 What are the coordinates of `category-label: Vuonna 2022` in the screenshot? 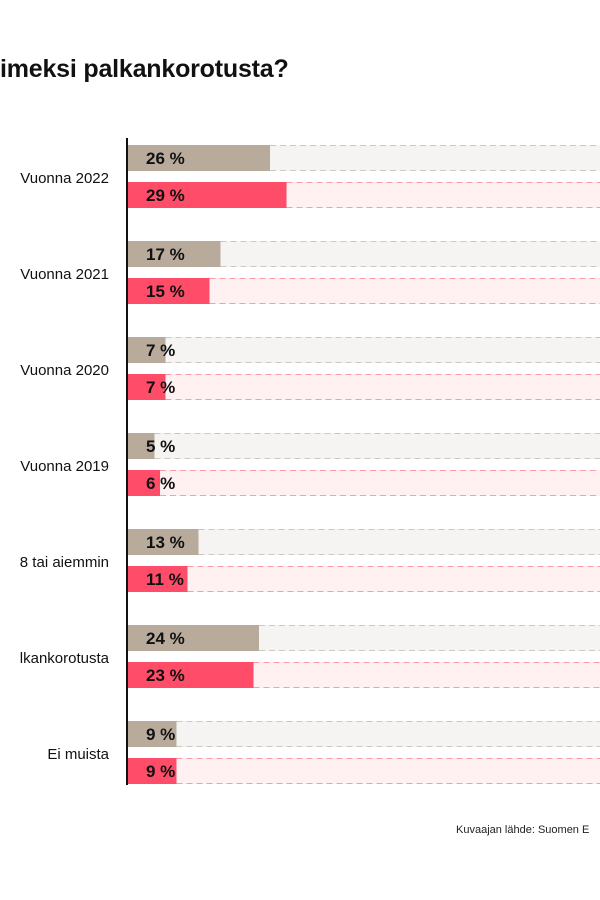 It's located at (64, 178).